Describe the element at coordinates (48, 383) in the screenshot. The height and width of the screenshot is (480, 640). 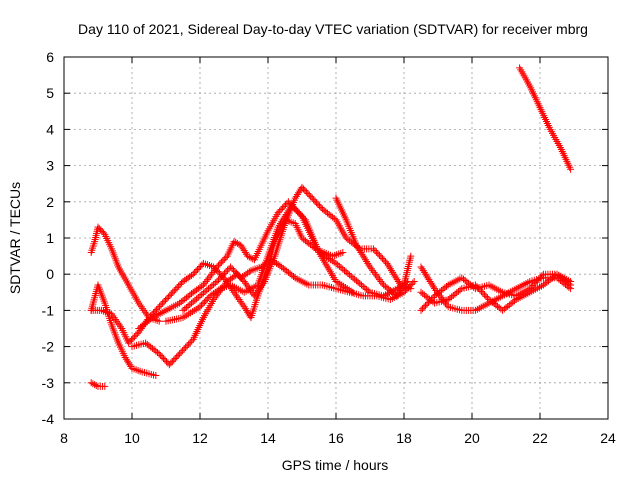
I see `y-tick-label: -3` at that location.